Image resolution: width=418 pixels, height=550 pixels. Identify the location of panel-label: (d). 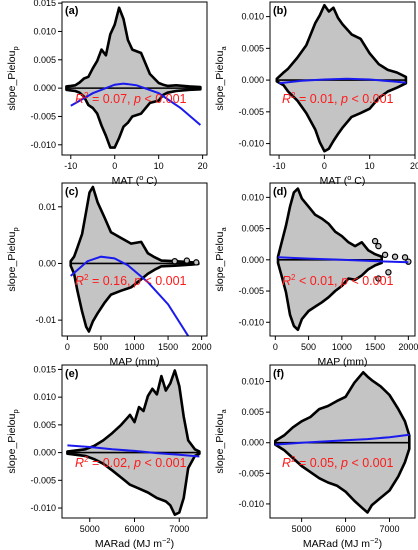
(280, 192).